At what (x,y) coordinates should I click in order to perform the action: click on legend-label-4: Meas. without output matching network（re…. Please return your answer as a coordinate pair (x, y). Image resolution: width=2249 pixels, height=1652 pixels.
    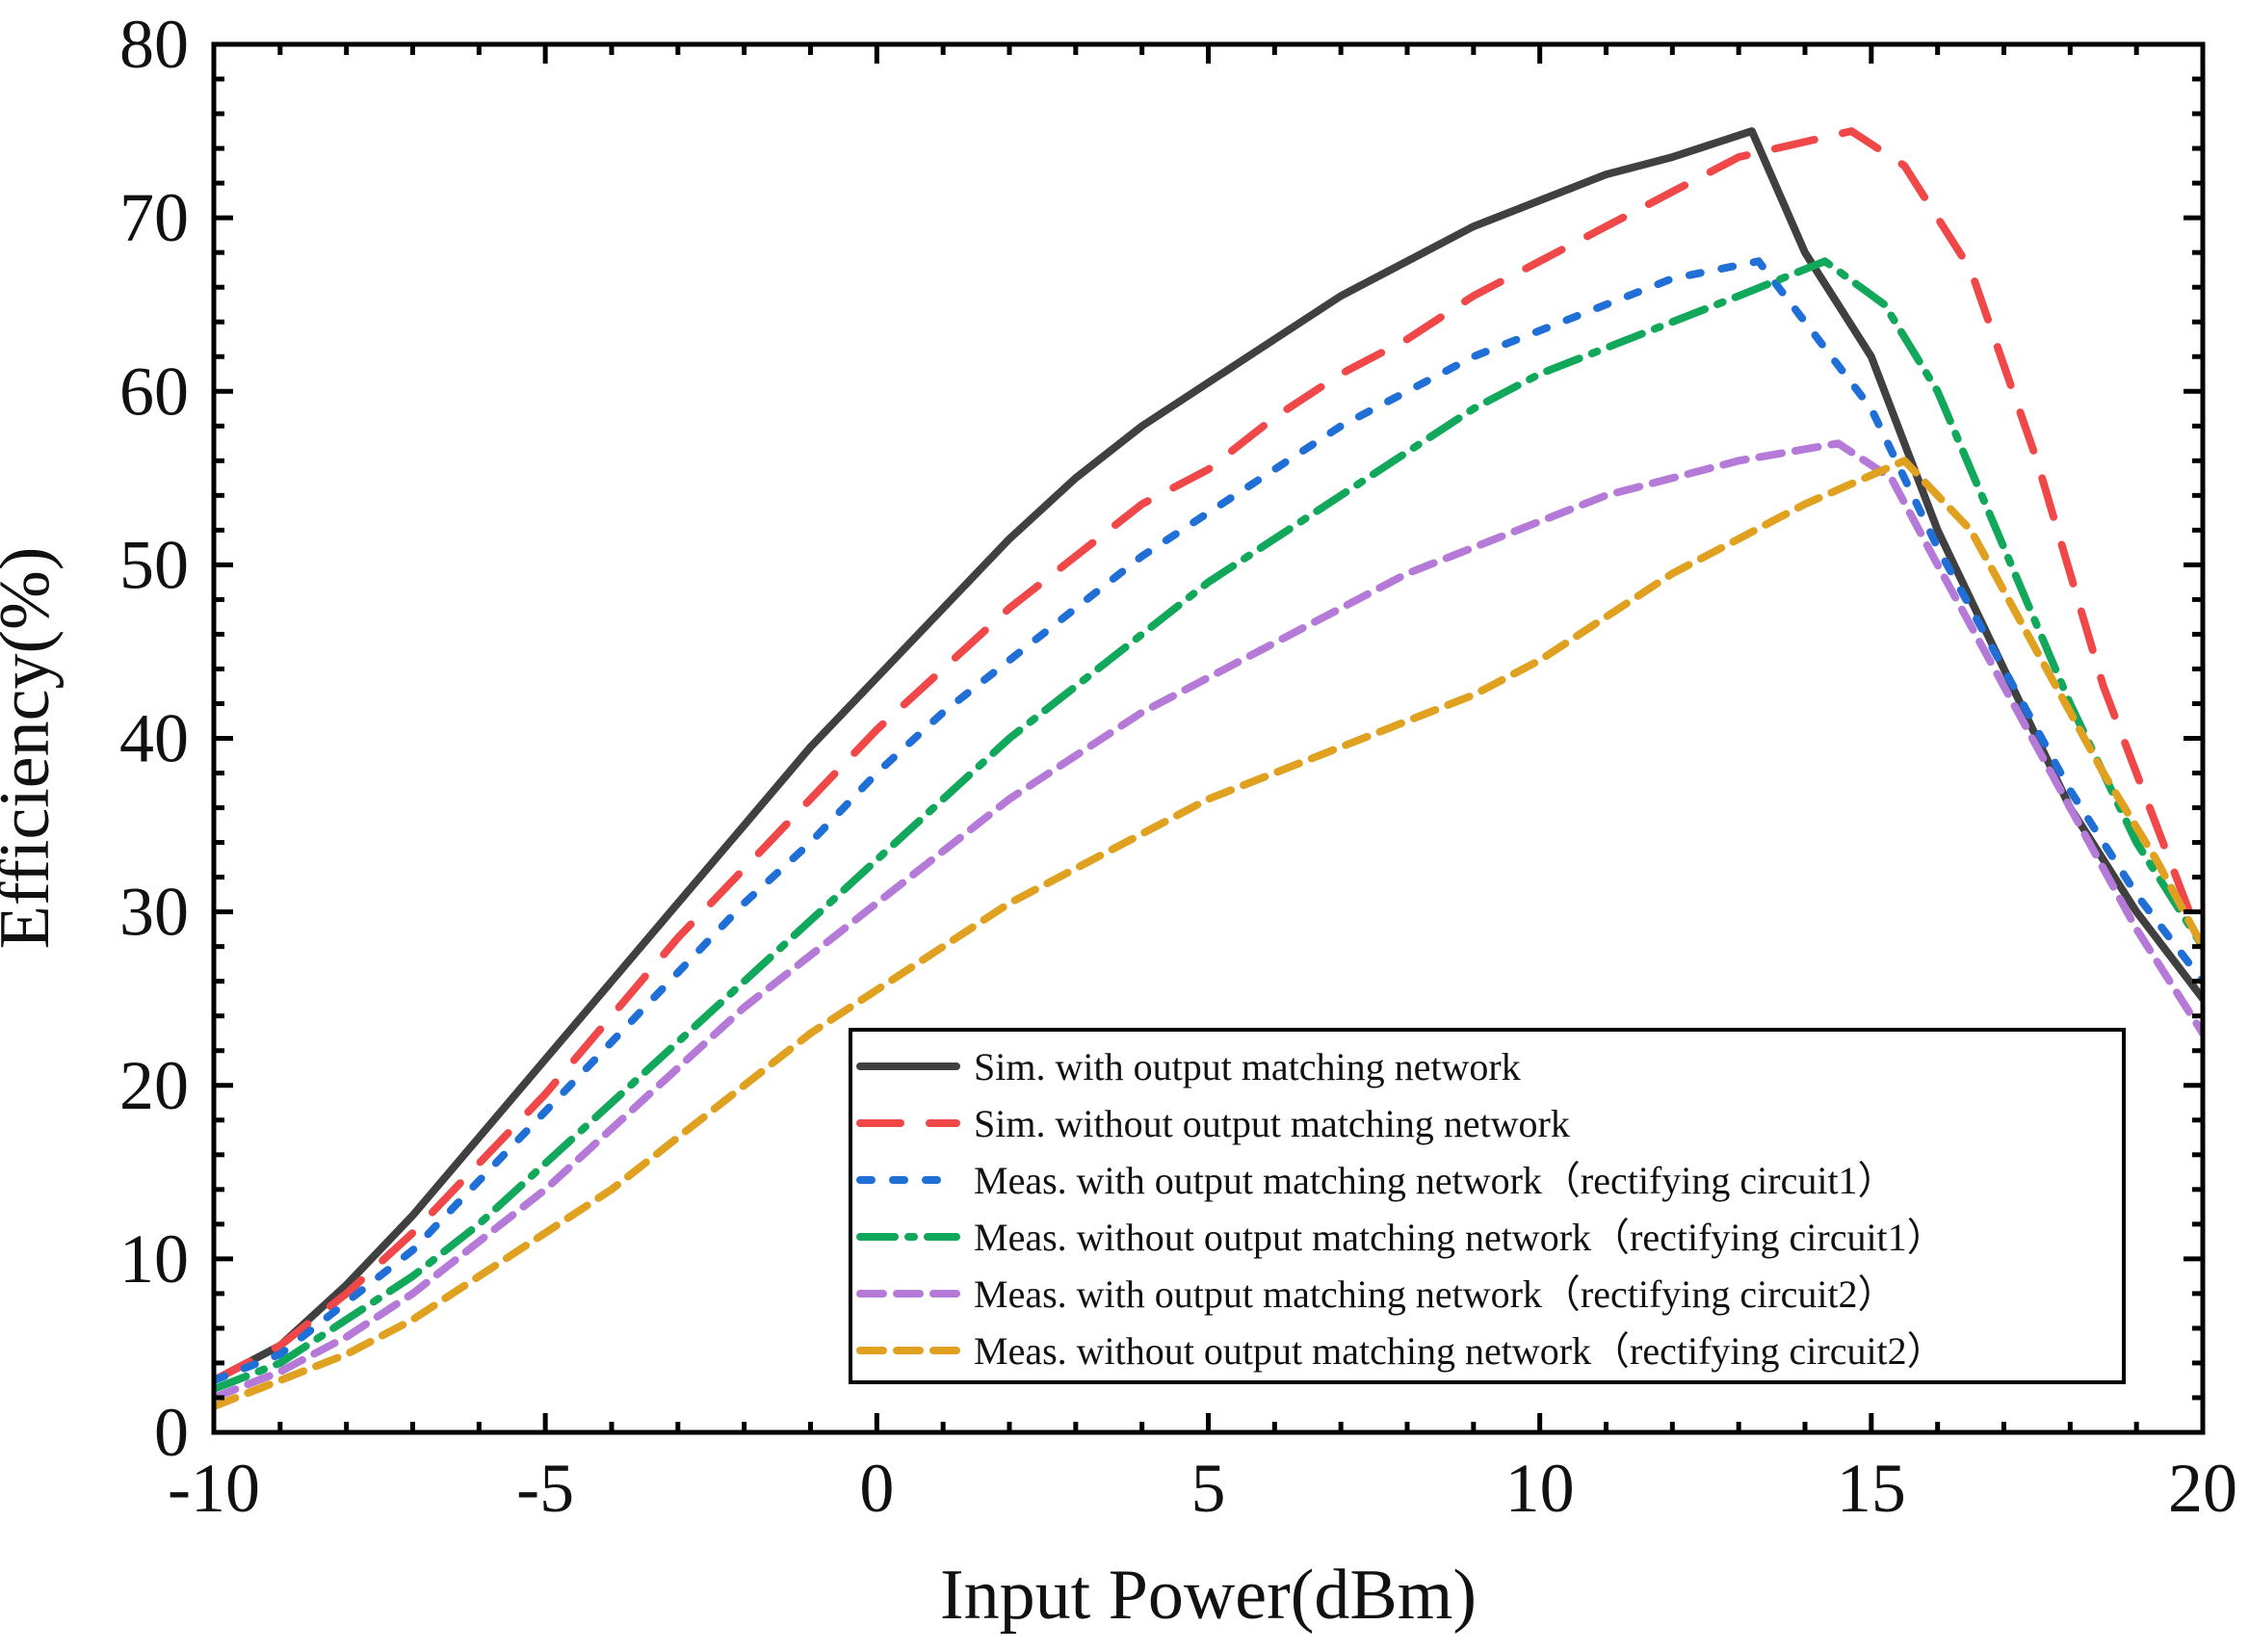
    Looking at the image, I should click on (1460, 1237).